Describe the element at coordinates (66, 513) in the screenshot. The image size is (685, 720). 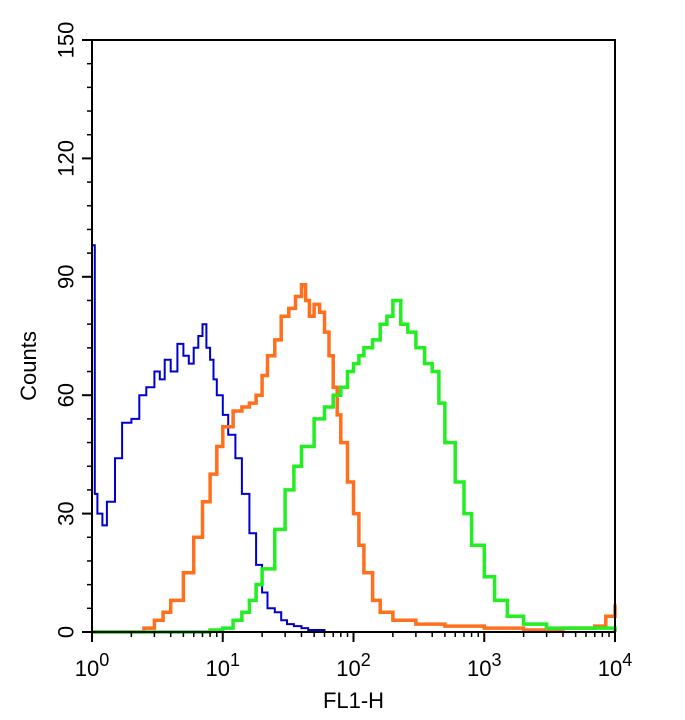
I see `y-tick-label: 30` at that location.